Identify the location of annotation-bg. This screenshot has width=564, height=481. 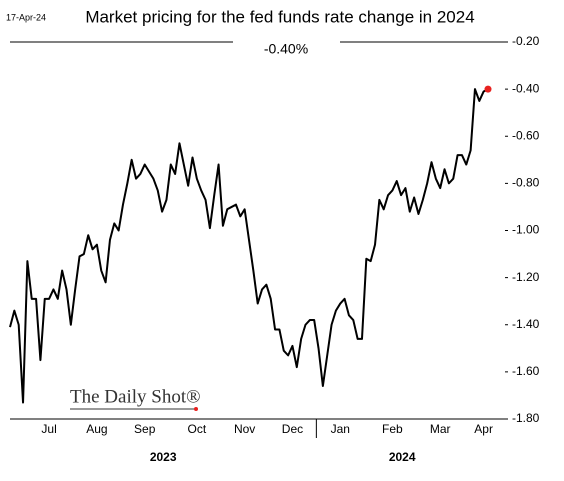
(286, 48).